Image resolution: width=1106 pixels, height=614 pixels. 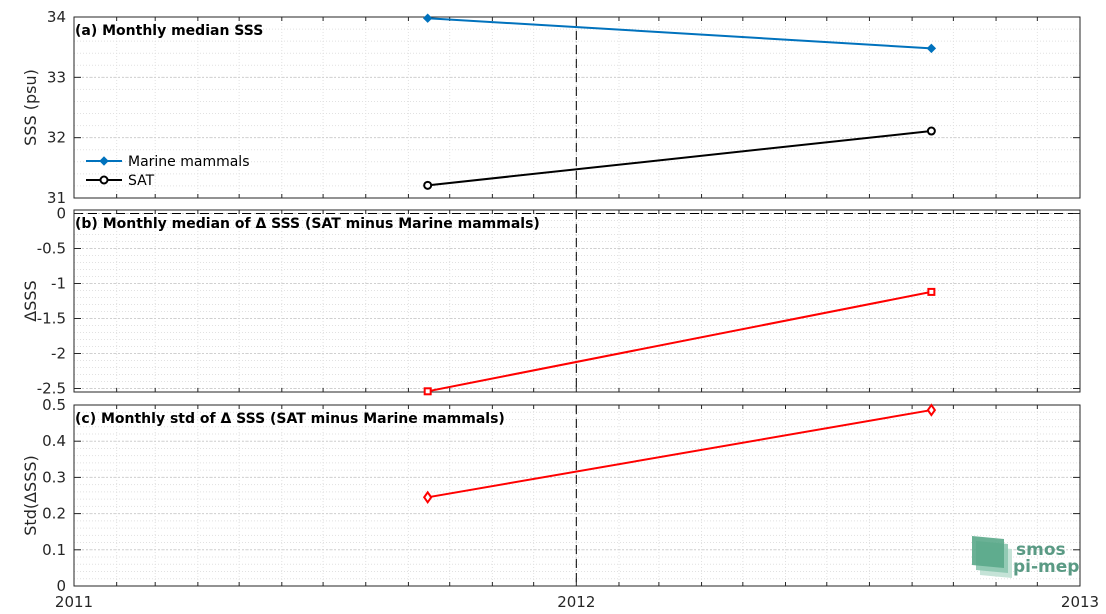 I want to click on y-tick-label: -2.5, so click(x=51, y=389).